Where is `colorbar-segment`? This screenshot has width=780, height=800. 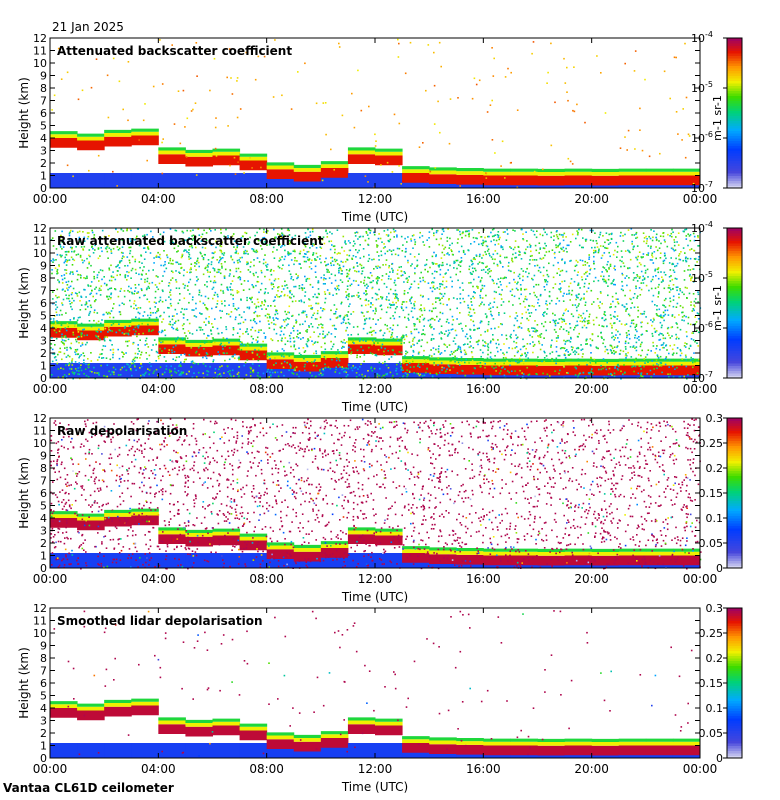
colorbar-segment is located at coordinates (734, 124).